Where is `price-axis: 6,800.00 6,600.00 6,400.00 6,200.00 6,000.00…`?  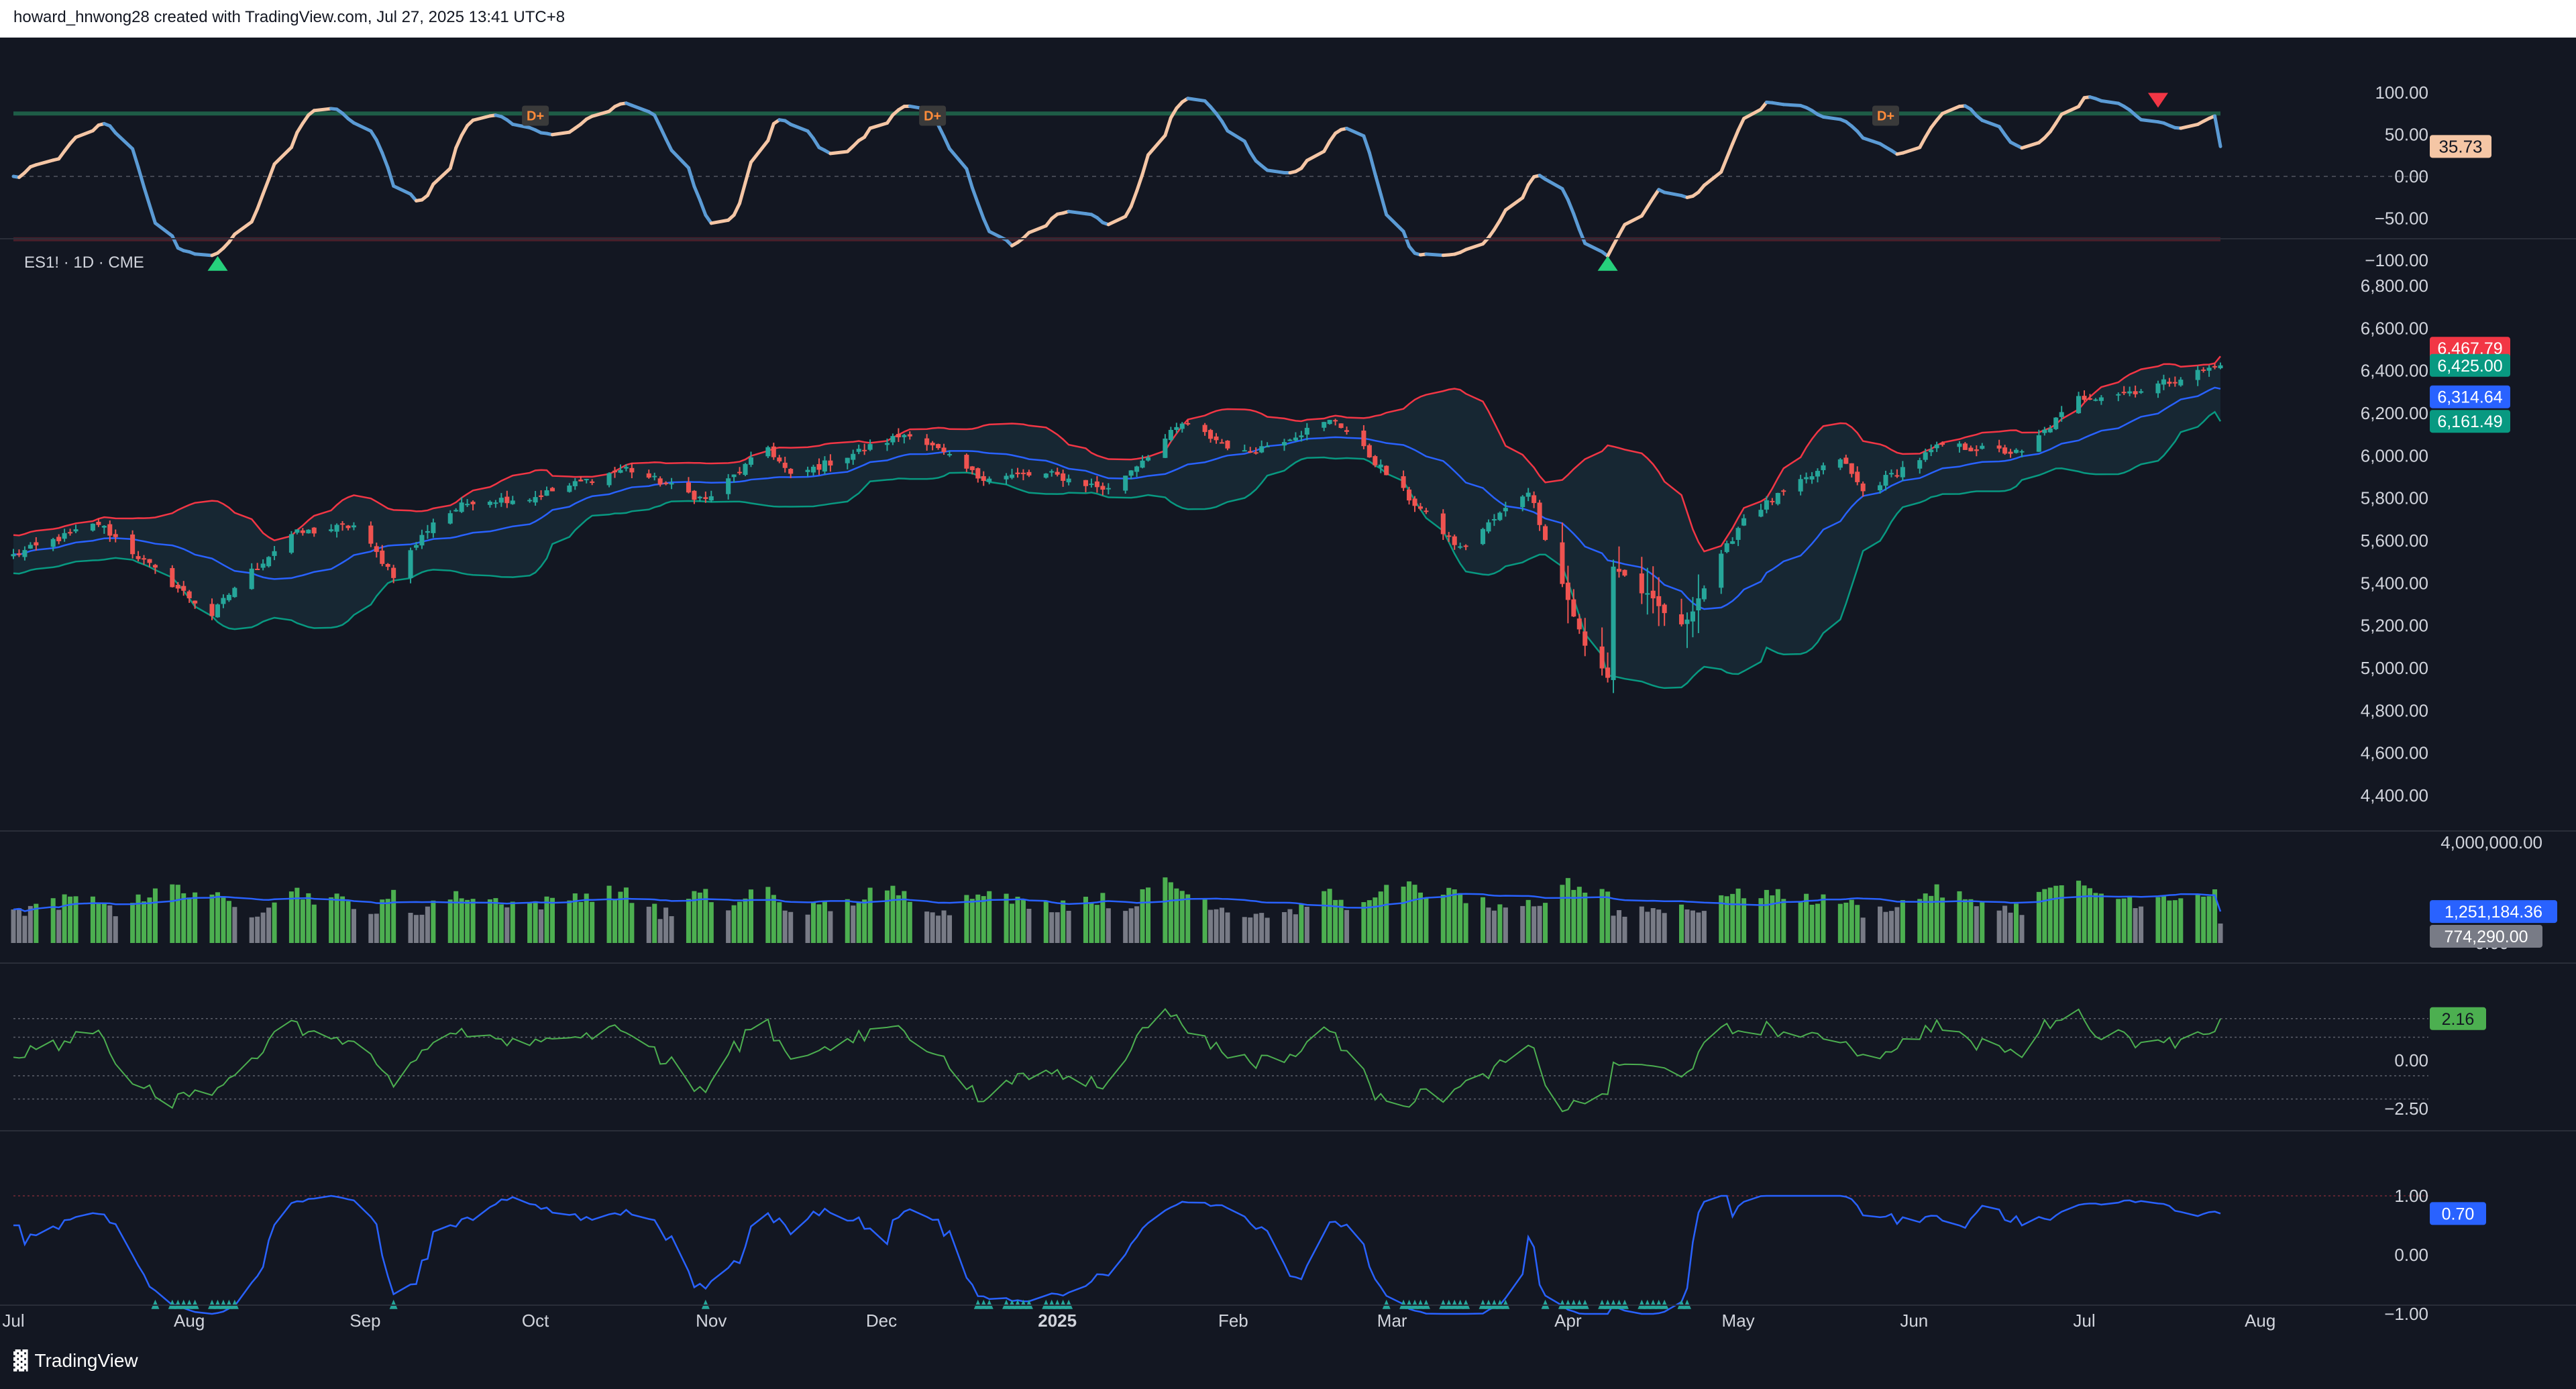
price-axis: 6,800.00 6,600.00 6,400.00 6,200.00 6,000.00… is located at coordinates (2435, 540).